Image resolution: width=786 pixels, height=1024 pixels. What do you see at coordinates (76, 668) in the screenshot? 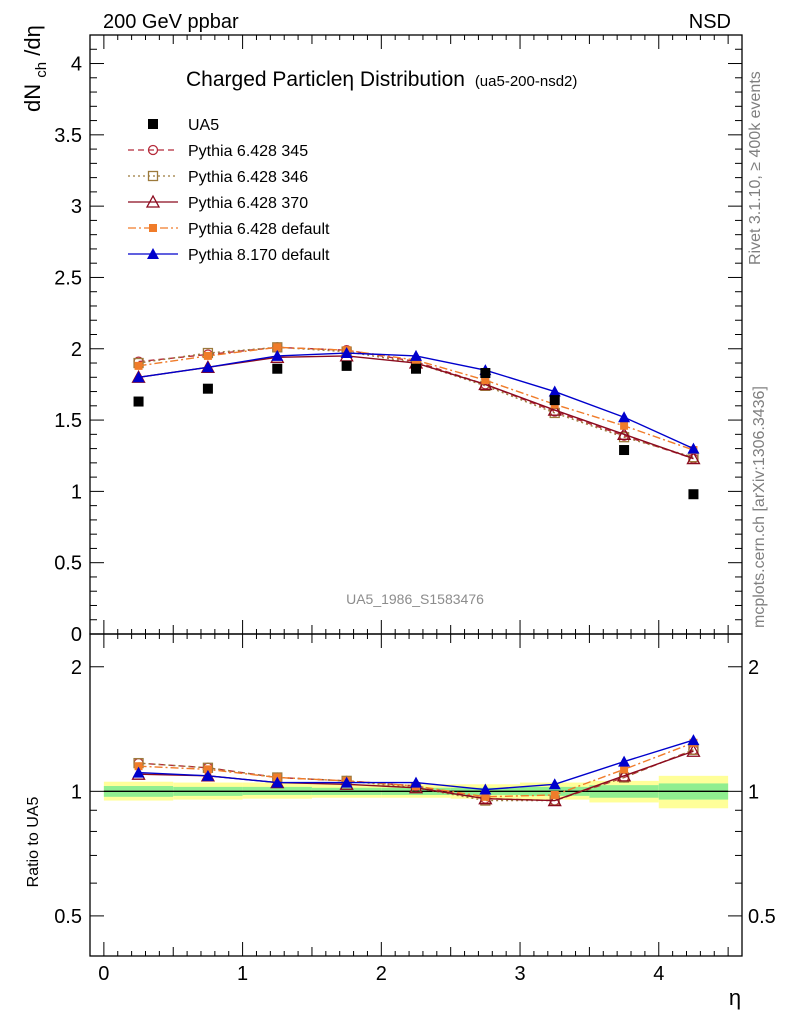
I see `ratio-y-tick-label: 2` at bounding box center [76, 668].